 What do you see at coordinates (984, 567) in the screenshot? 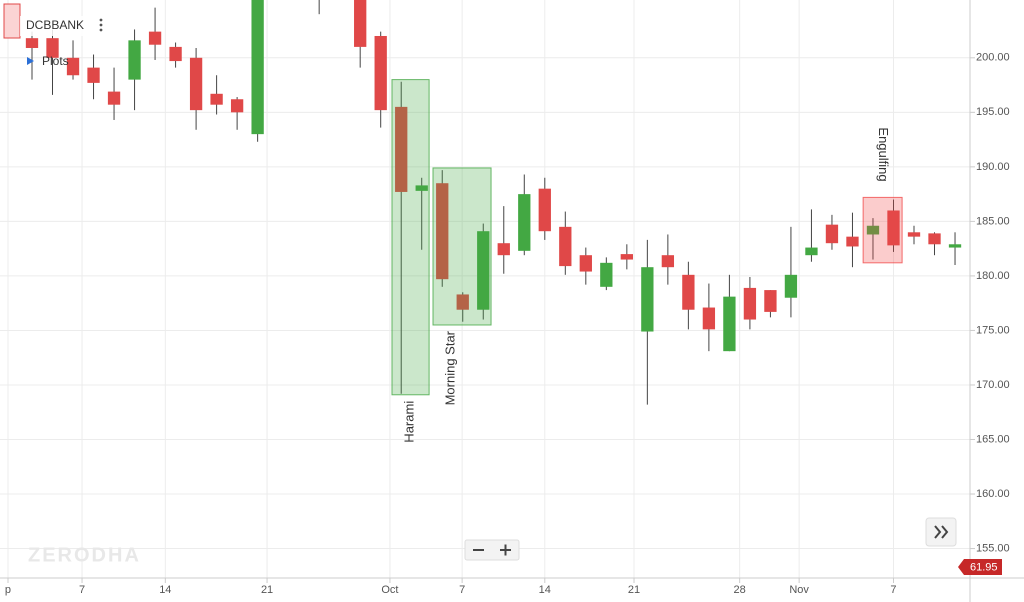
I see `price-tag-label: 61.95` at bounding box center [984, 567].